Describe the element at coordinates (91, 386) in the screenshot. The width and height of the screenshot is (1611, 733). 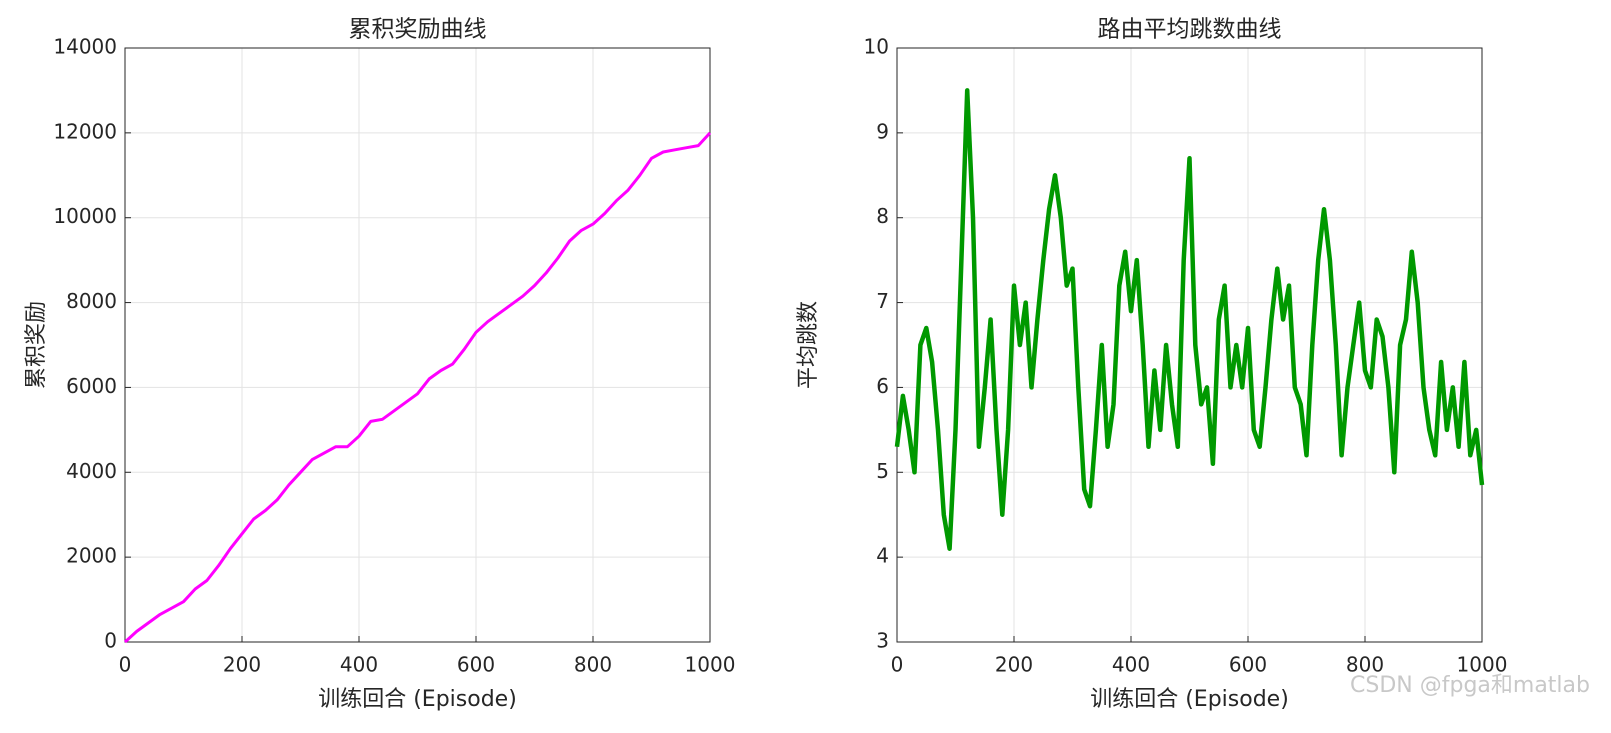
I see `y-tick-label: 6000` at that location.